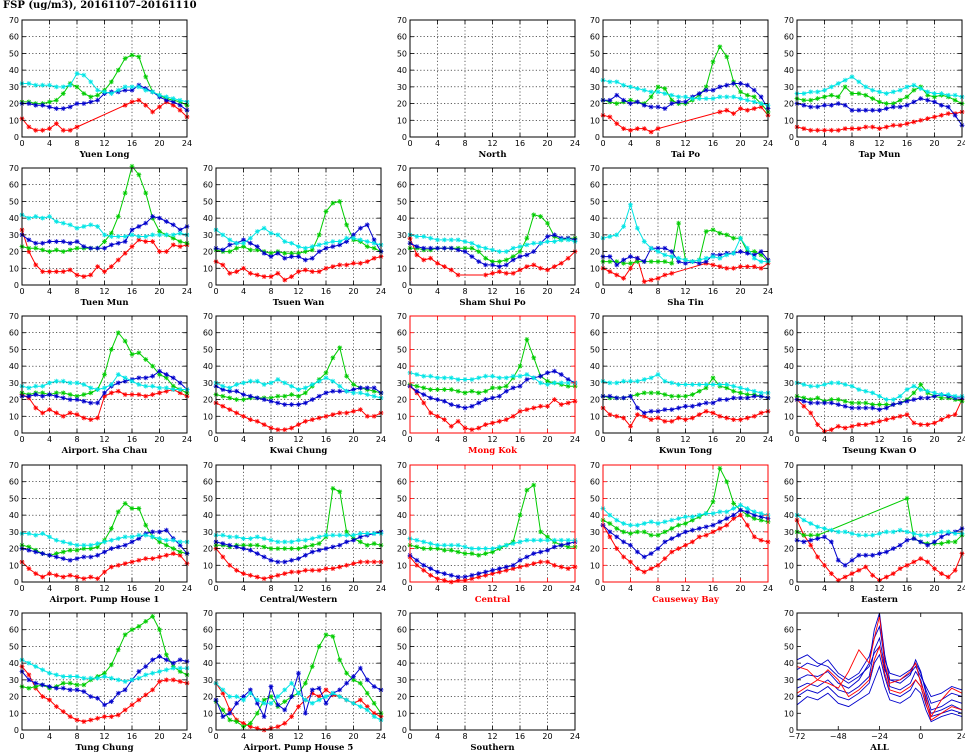 The width and height of the screenshot is (965, 755). I want to click on x-tick-label: 8, so click(76, 439).